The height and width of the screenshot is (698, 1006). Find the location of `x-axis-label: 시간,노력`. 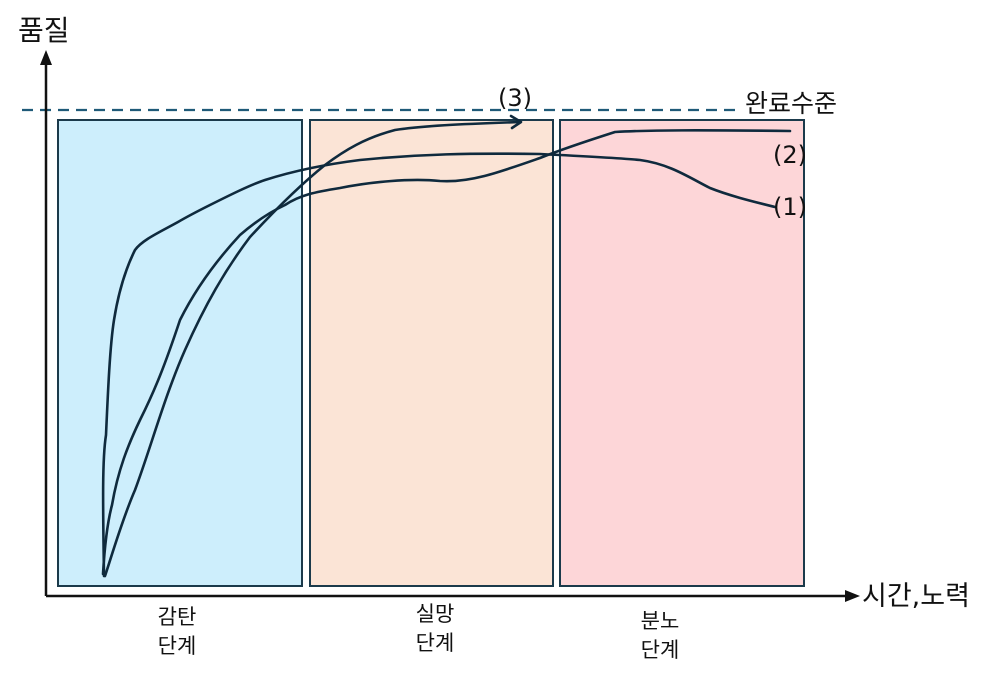

x-axis-label: 시간,노력 is located at coordinates (916, 596).